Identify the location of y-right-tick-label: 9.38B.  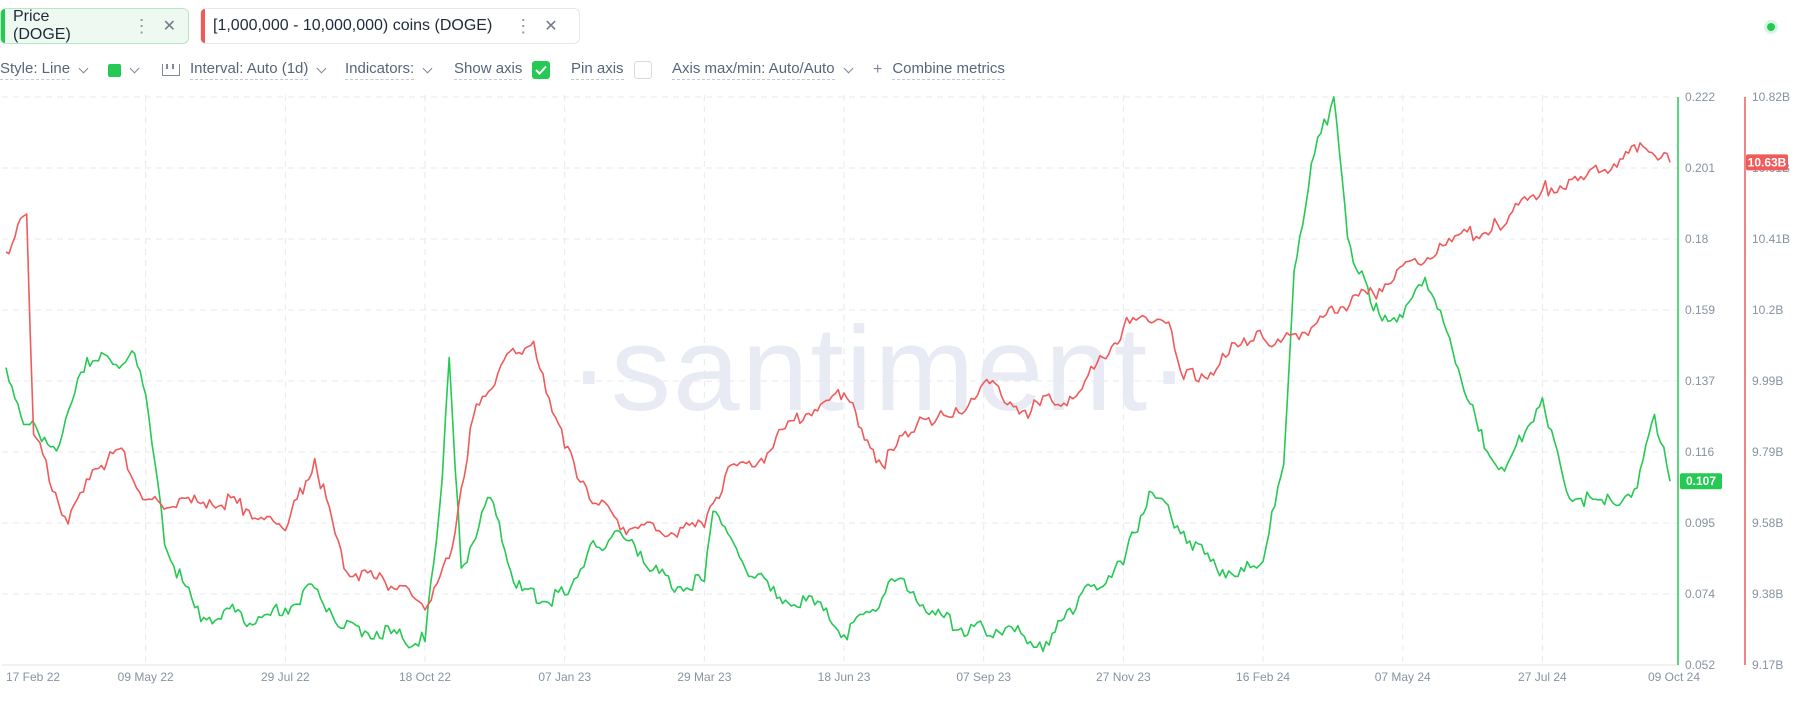
(1767, 594).